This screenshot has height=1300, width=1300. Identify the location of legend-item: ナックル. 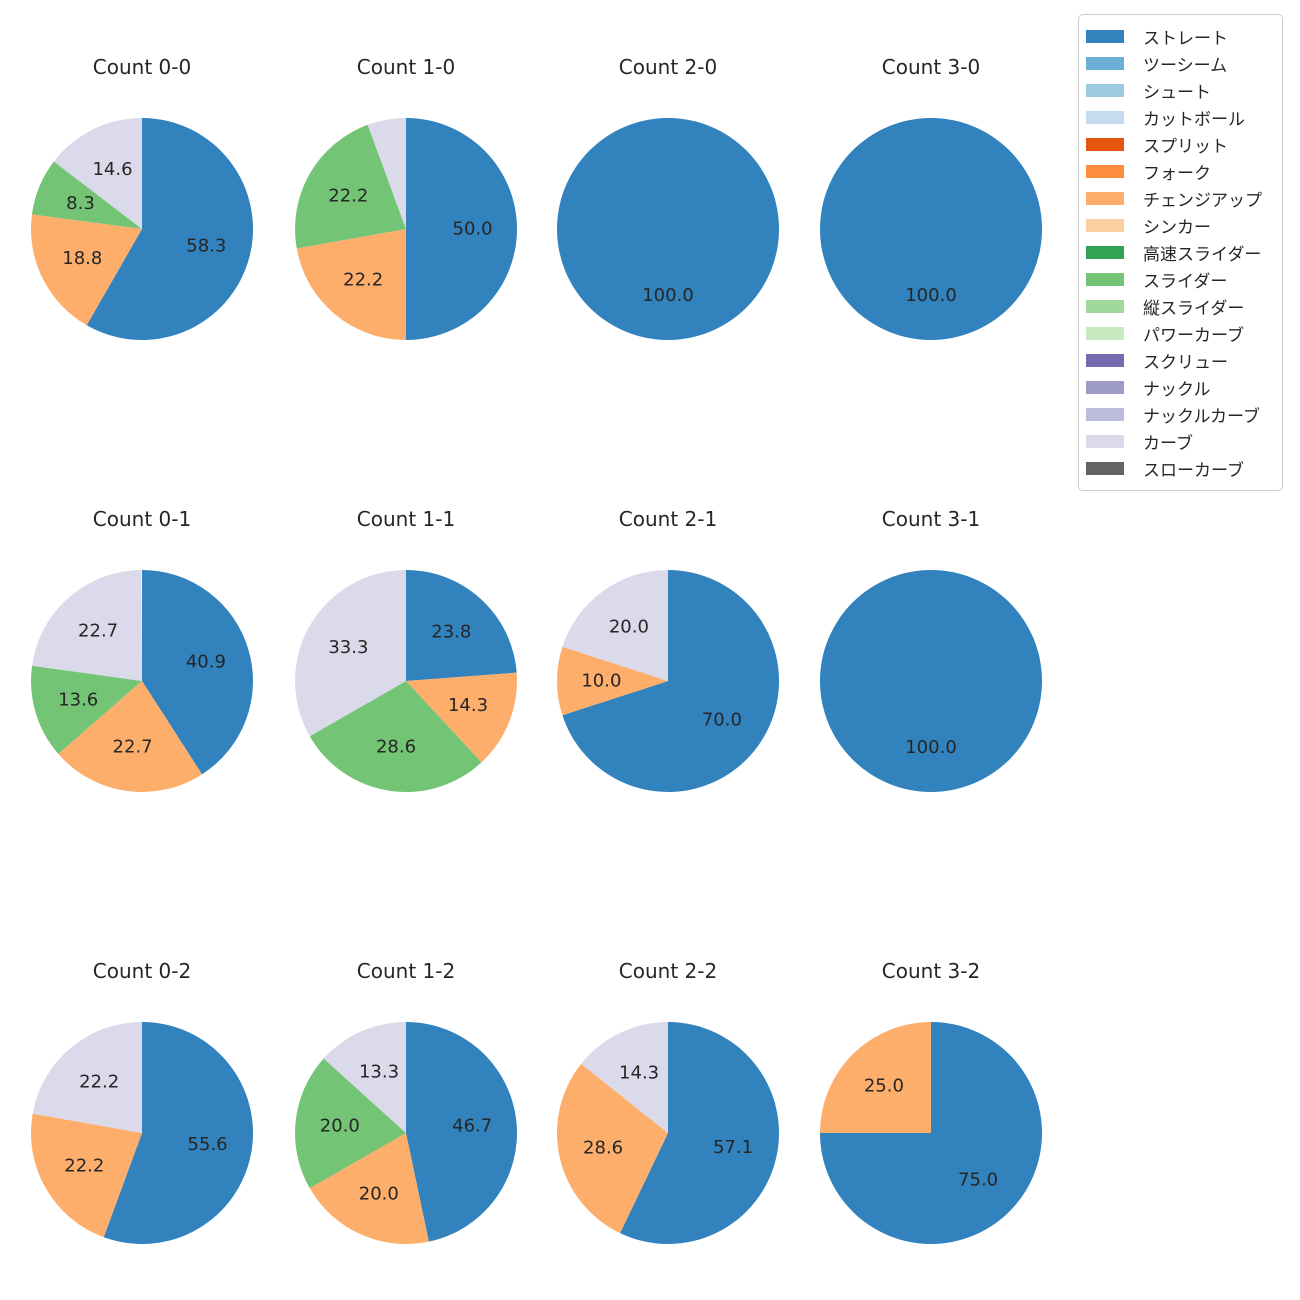
(1179, 387).